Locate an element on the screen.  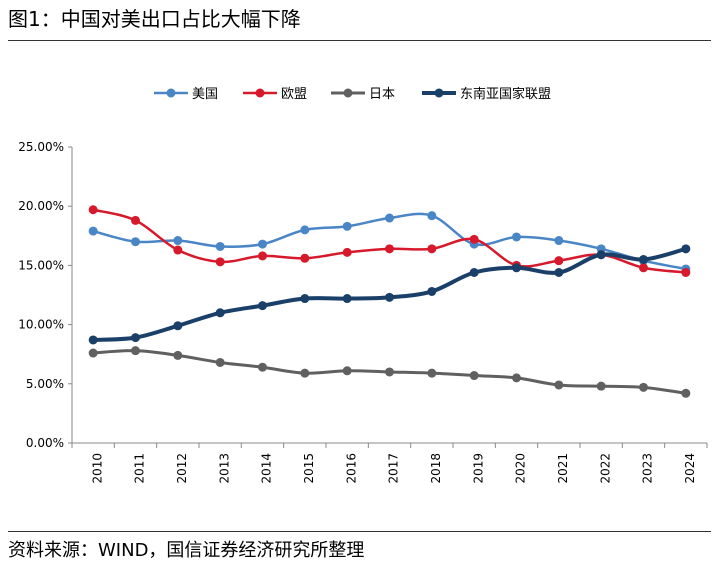
x-tick-label: 2018 is located at coordinates (436, 468).